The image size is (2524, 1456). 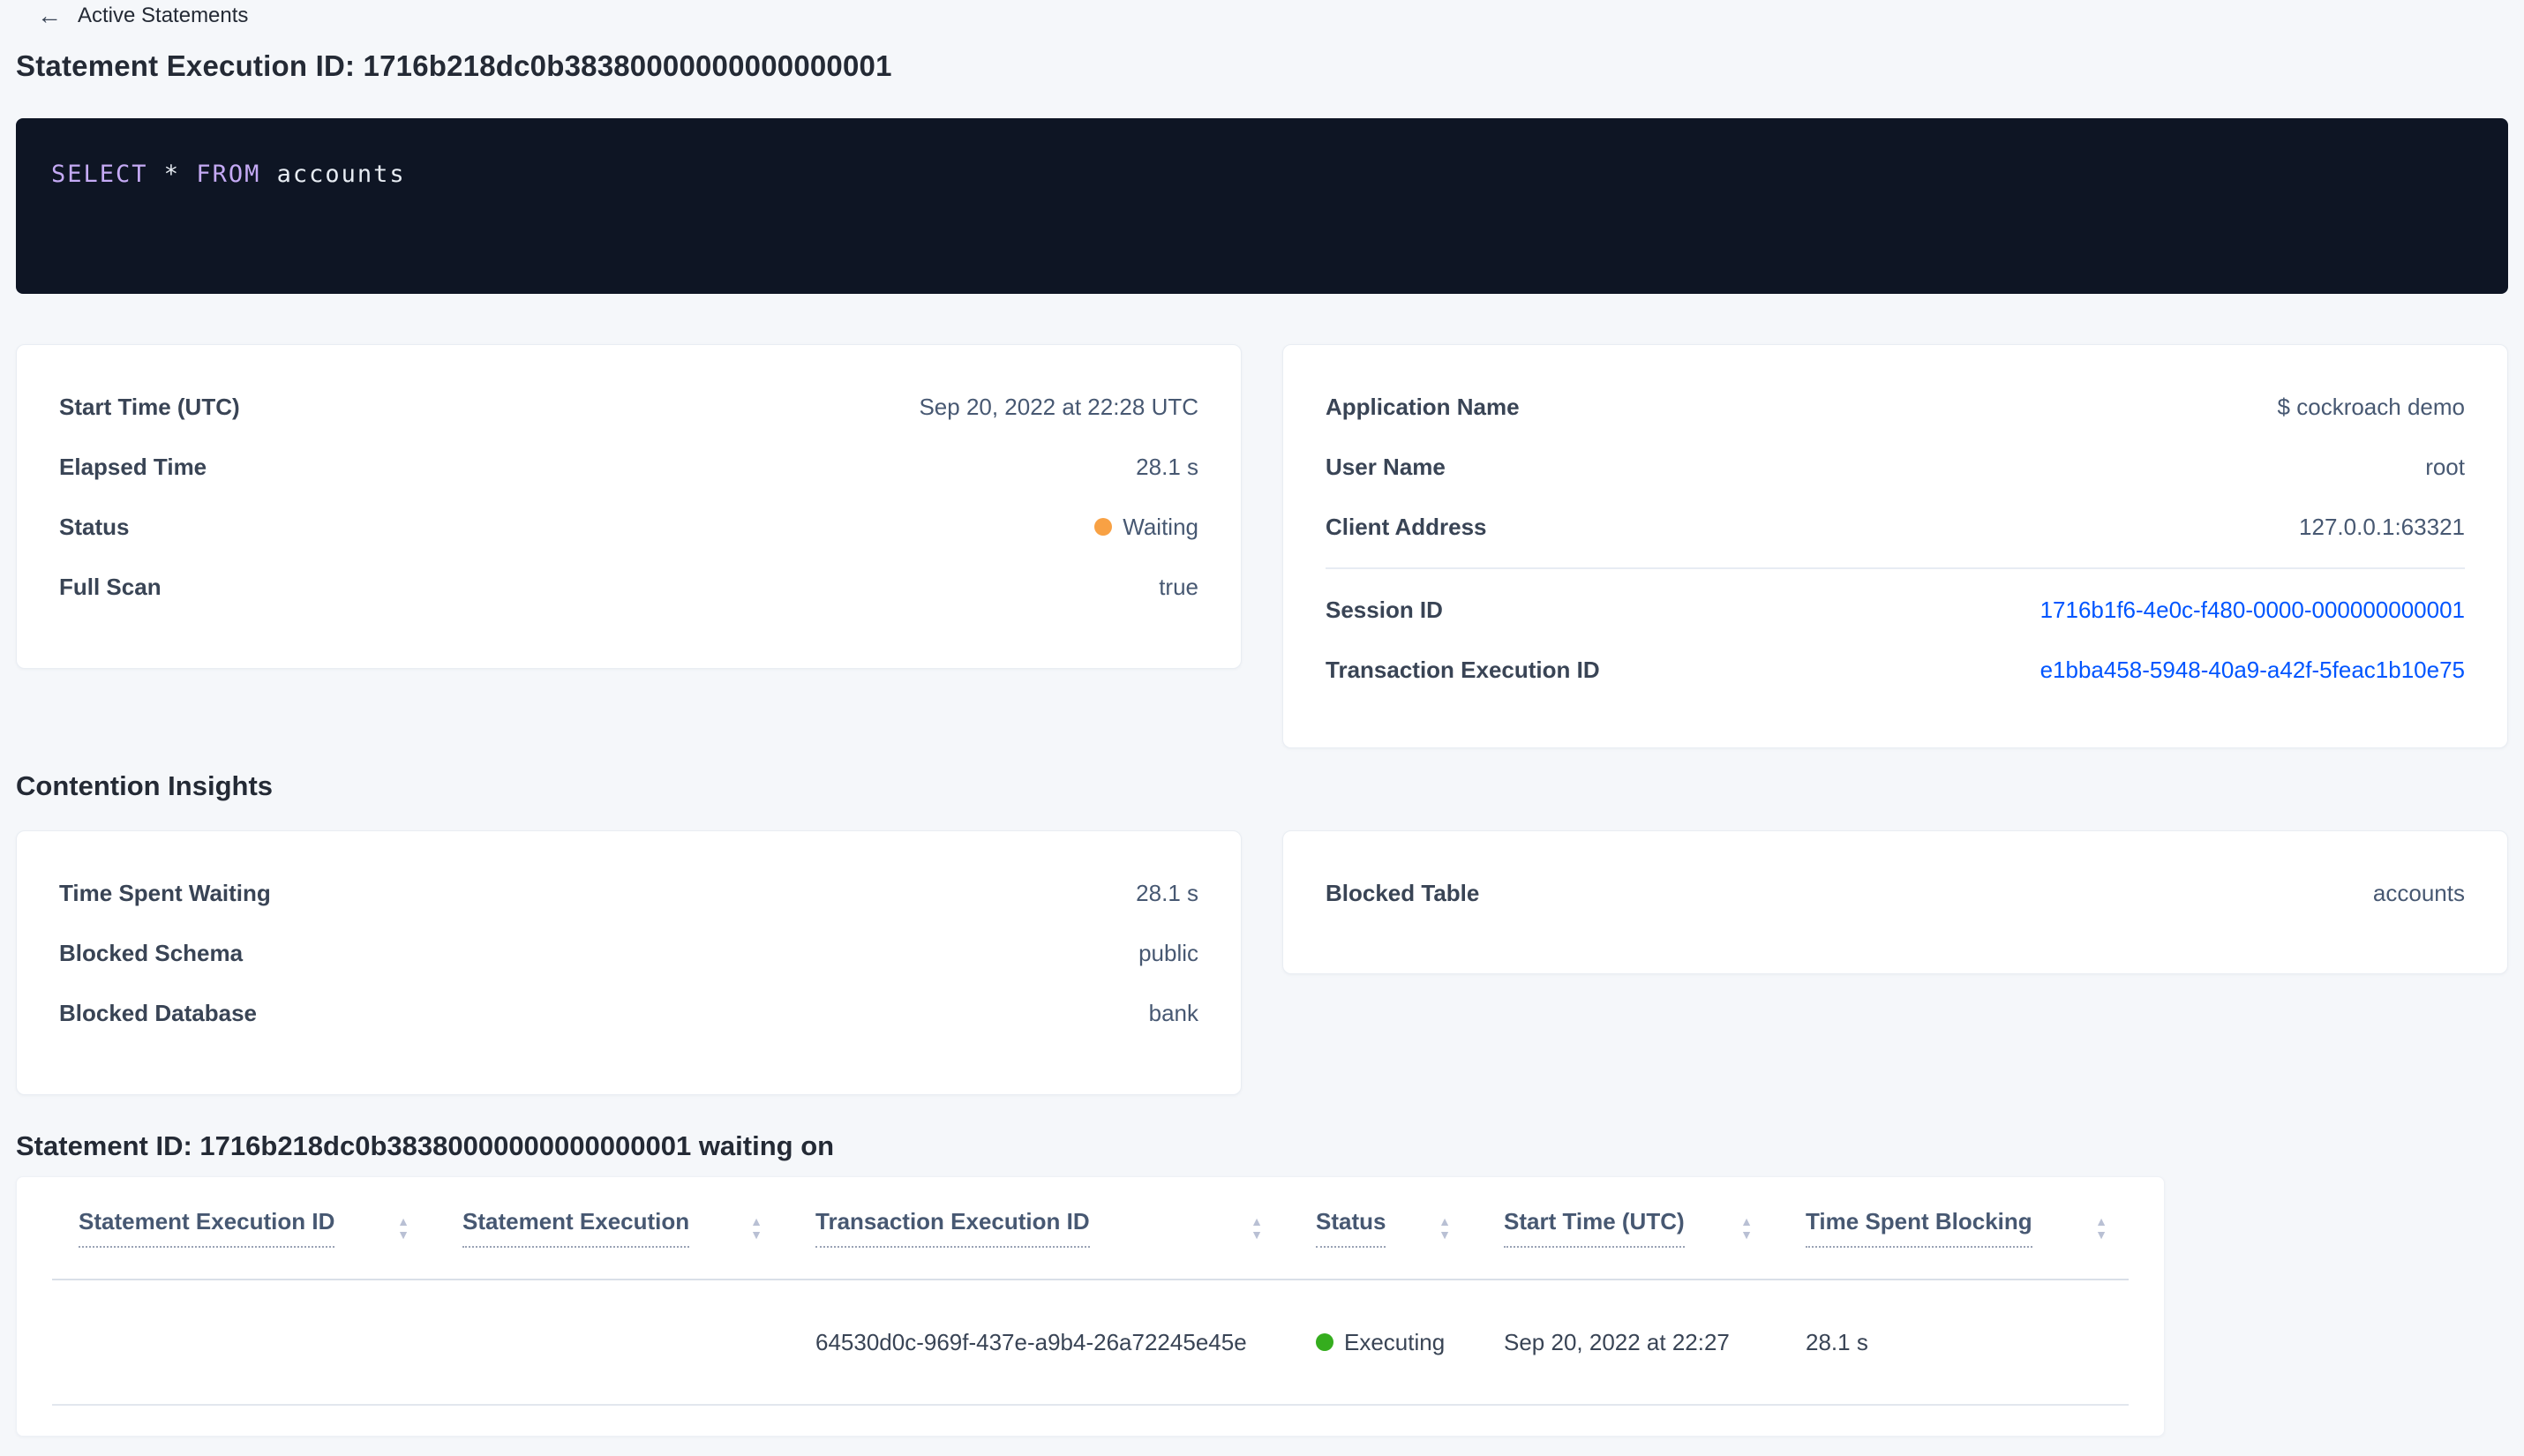 I want to click on transaction-execution-id-label: Transaction Execution ID, so click(x=1463, y=669).